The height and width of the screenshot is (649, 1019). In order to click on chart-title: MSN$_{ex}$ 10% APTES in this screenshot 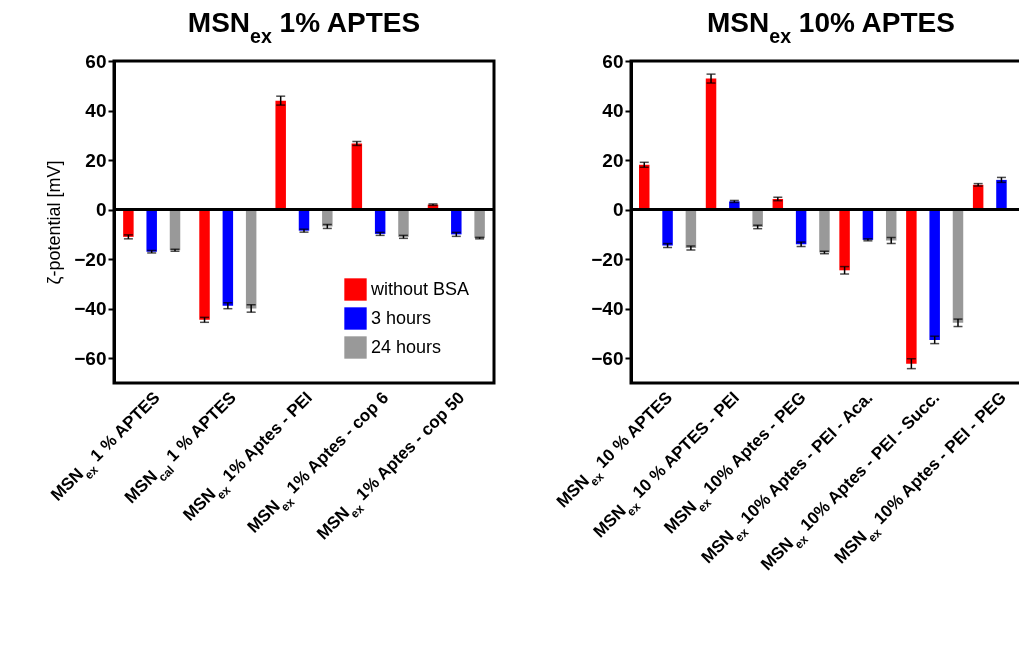, I will do `click(831, 27)`.